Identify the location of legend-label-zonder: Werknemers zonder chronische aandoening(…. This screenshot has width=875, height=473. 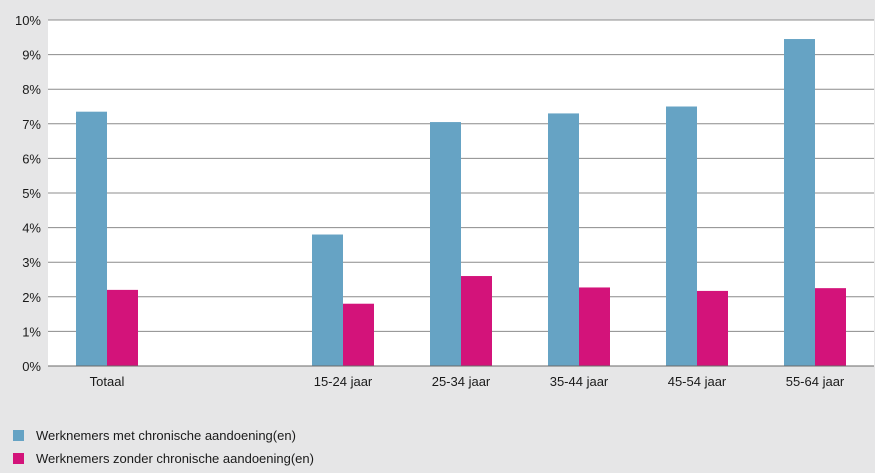
(175, 458).